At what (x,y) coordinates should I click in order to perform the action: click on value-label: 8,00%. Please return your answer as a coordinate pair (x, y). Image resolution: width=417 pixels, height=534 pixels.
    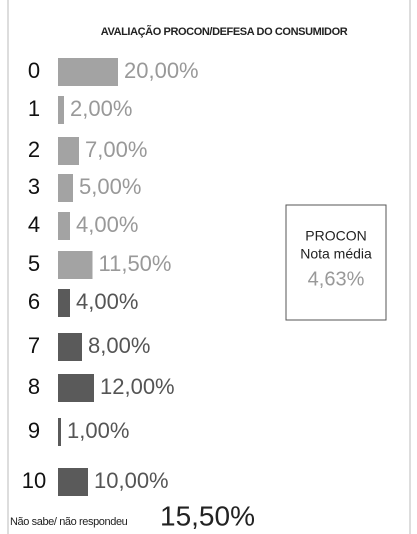
    Looking at the image, I should click on (119, 345).